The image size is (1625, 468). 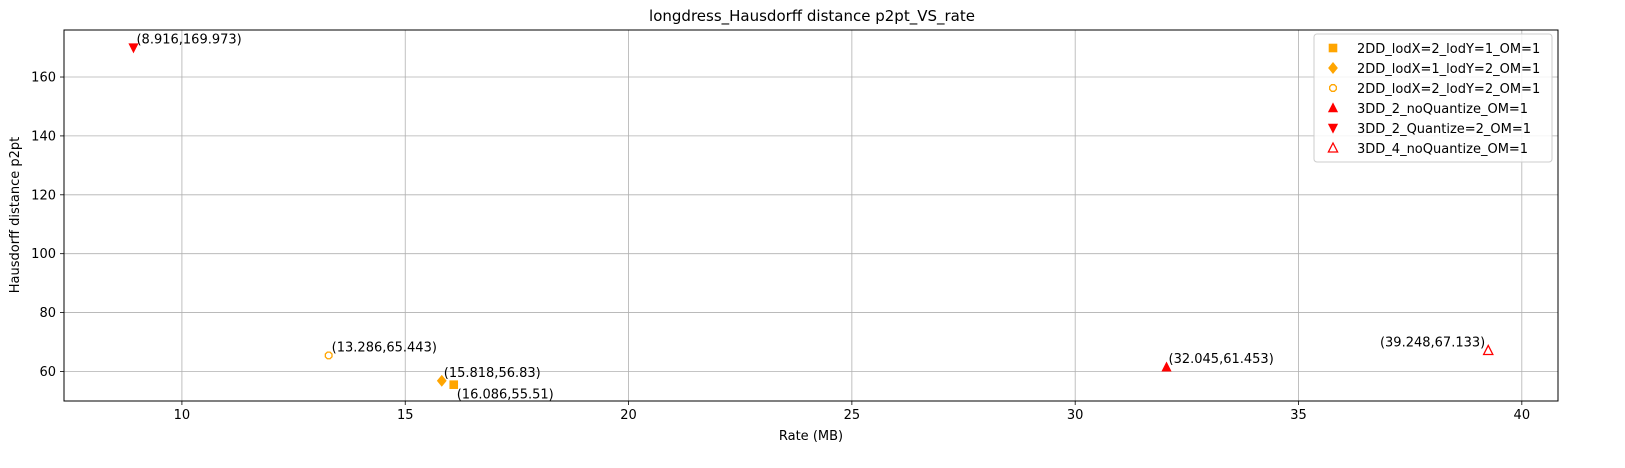 I want to click on legend-label: 2DD_lodX=2_lodY=2_OM=1, so click(x=1448, y=89).